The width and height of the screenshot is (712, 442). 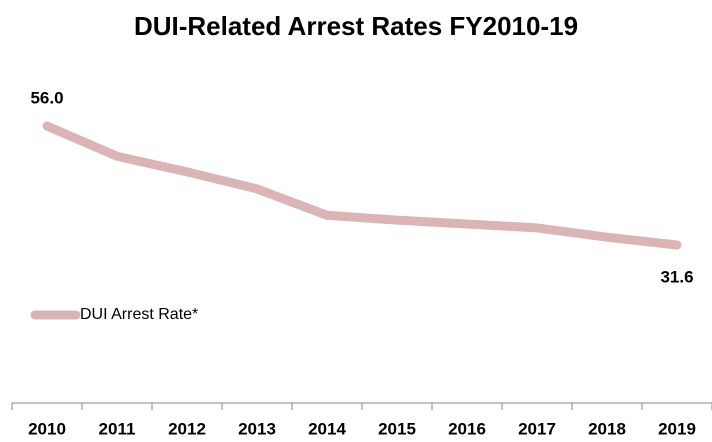 I want to click on x-tick-label: 2013, so click(x=257, y=428).